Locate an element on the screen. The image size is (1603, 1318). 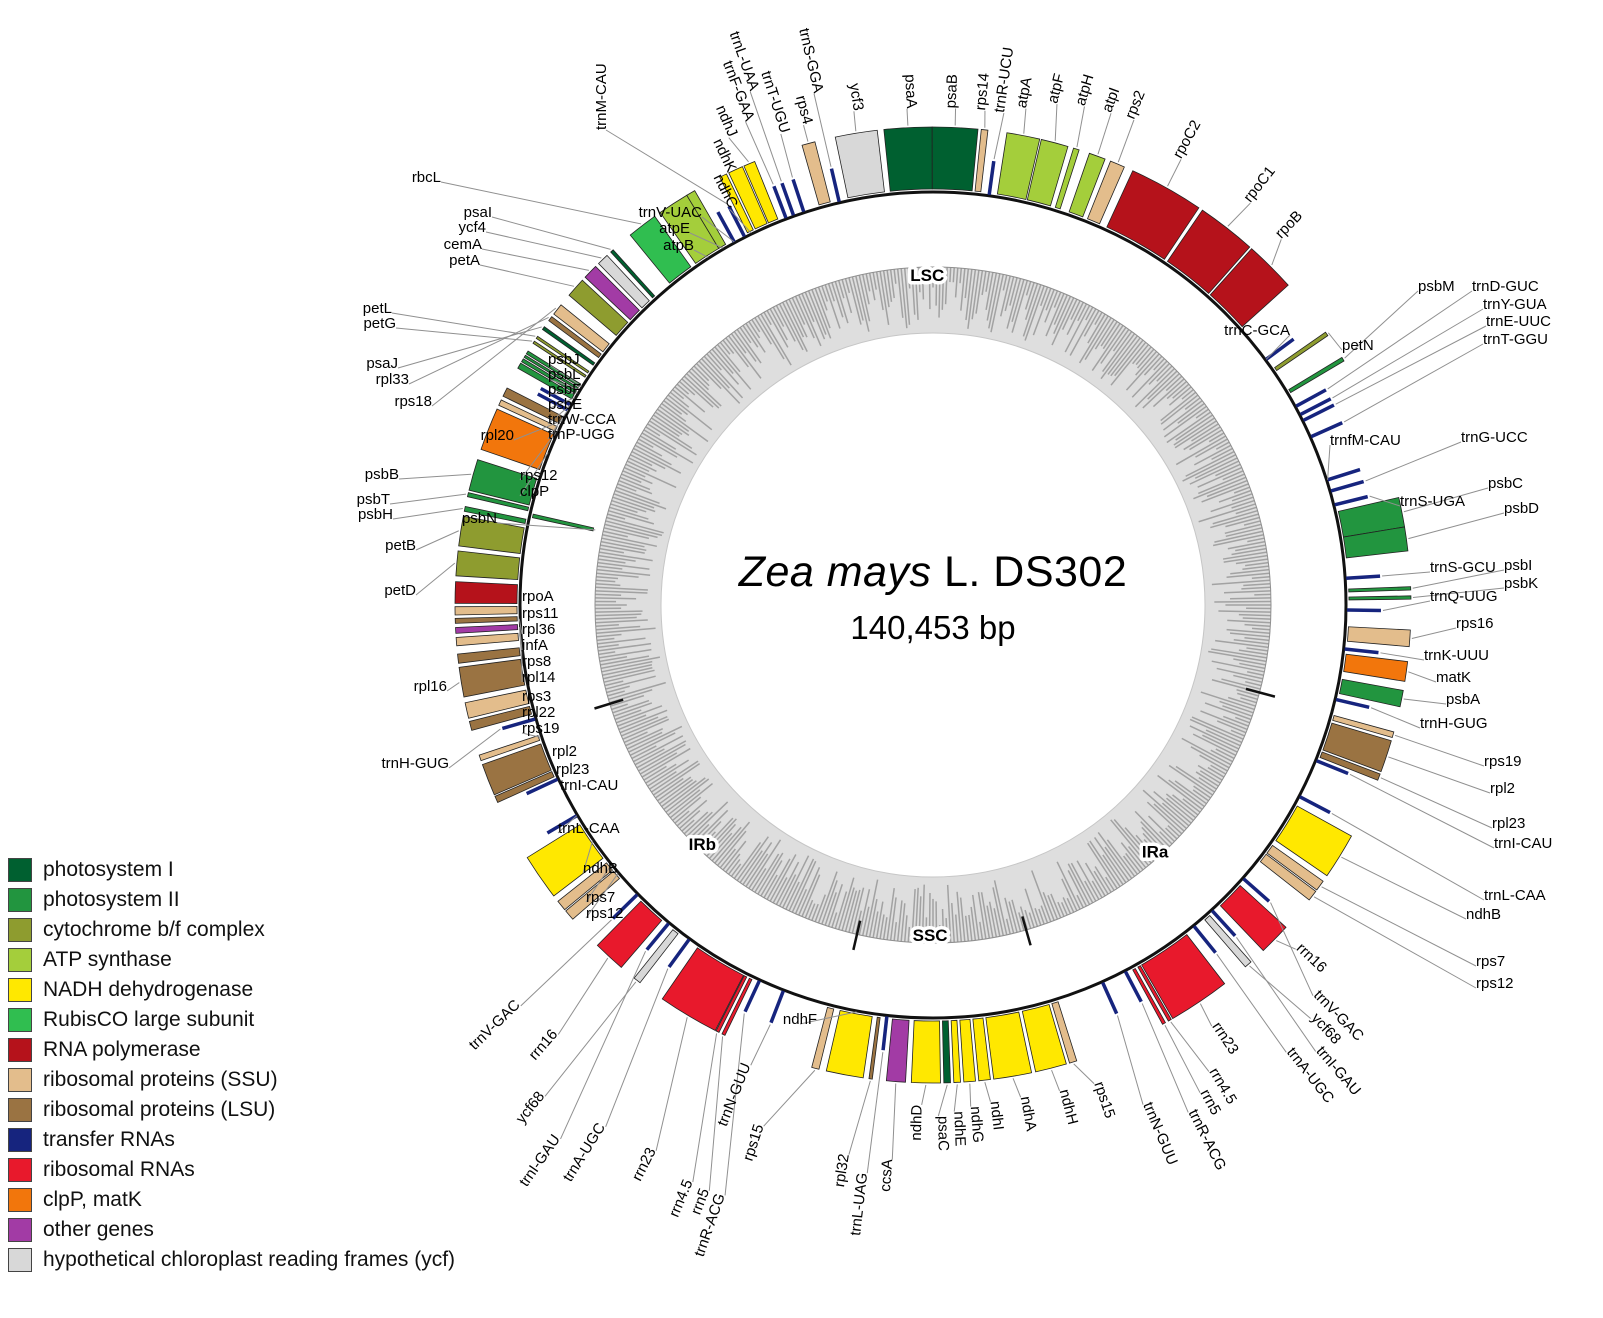
leader-trnS-GCU is located at coordinates (1406, 574).